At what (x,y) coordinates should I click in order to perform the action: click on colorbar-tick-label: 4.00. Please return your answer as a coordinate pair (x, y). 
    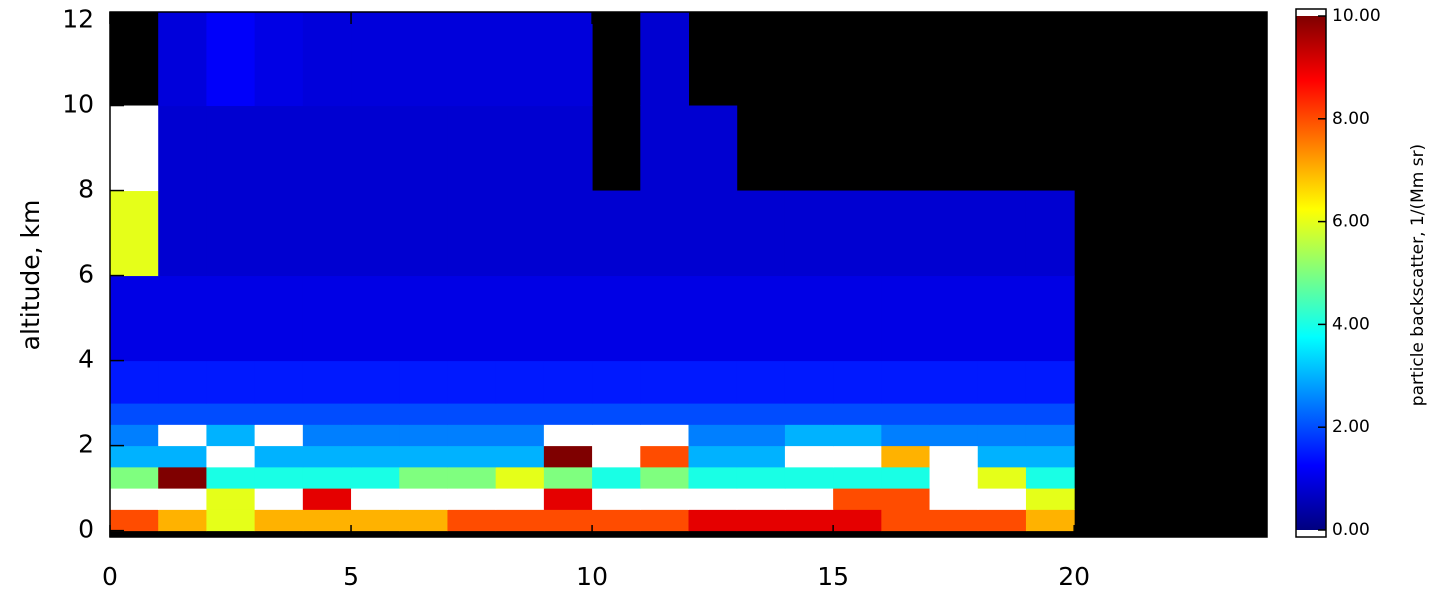
    Looking at the image, I should click on (1351, 324).